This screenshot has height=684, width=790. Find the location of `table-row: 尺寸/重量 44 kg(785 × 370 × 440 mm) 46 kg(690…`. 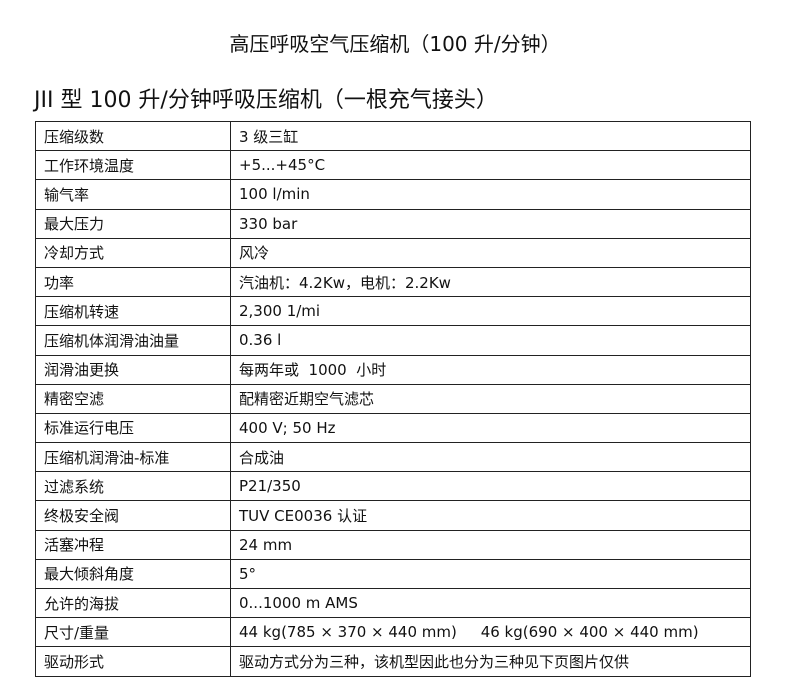

table-row: 尺寸/重量 44 kg(785 × 370 × 440 mm) 46 kg(690… is located at coordinates (393, 632).